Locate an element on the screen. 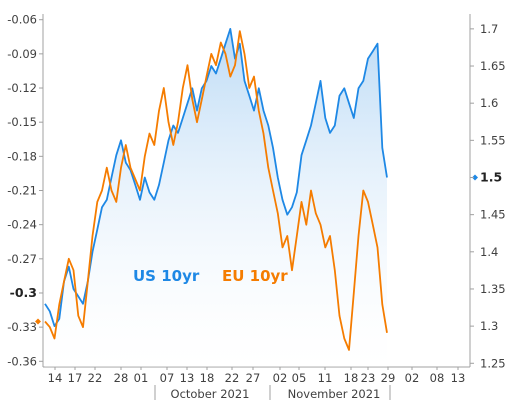  legend-us-10yr: US 10yr is located at coordinates (166, 276).